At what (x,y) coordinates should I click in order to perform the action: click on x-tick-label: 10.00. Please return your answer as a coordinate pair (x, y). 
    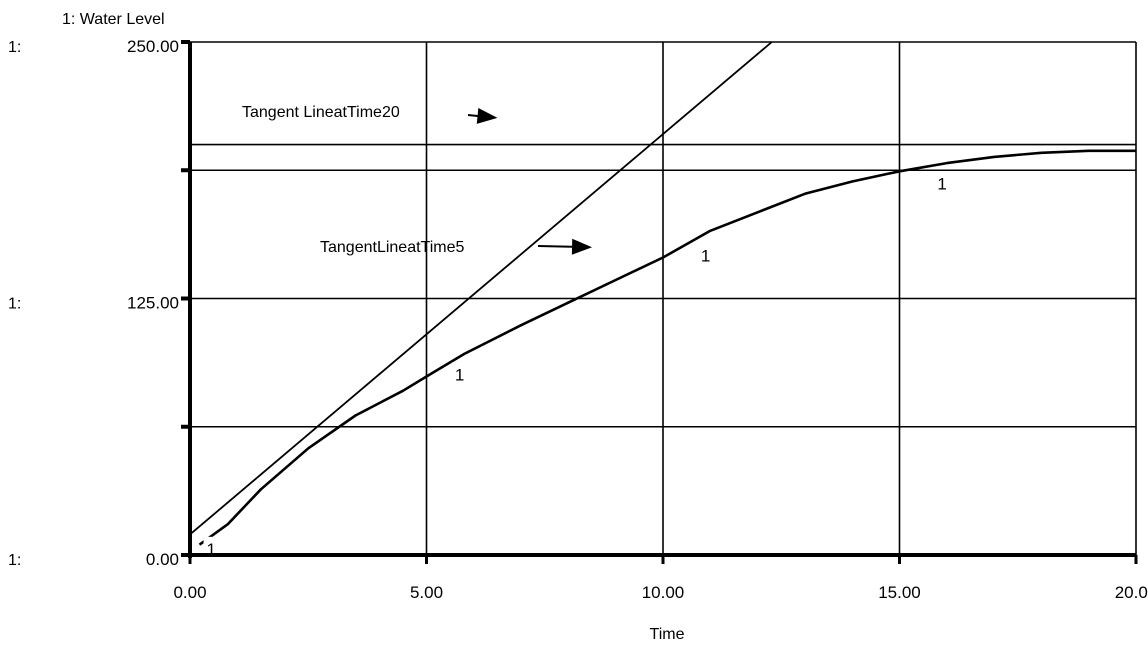
    Looking at the image, I should click on (663, 592).